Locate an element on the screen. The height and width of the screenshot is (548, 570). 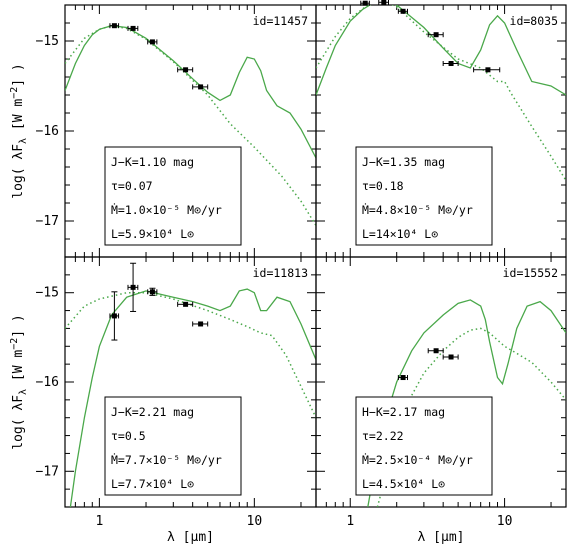
info-color-index: J−K=2.21 mag is located at coordinates (152, 412).